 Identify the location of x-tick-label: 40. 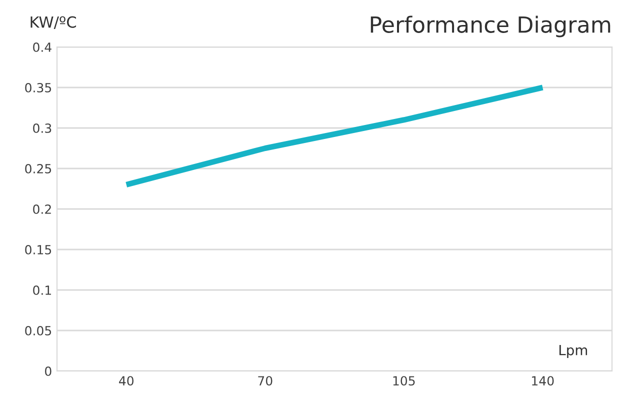
(126, 381).